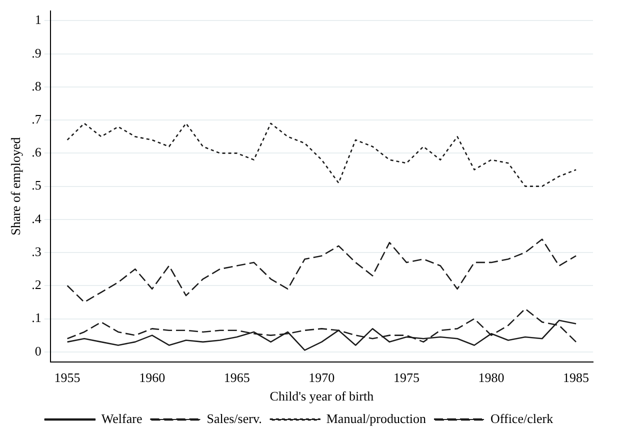 The image size is (633, 436). I want to click on y-tick-label: 0, so click(38, 350).